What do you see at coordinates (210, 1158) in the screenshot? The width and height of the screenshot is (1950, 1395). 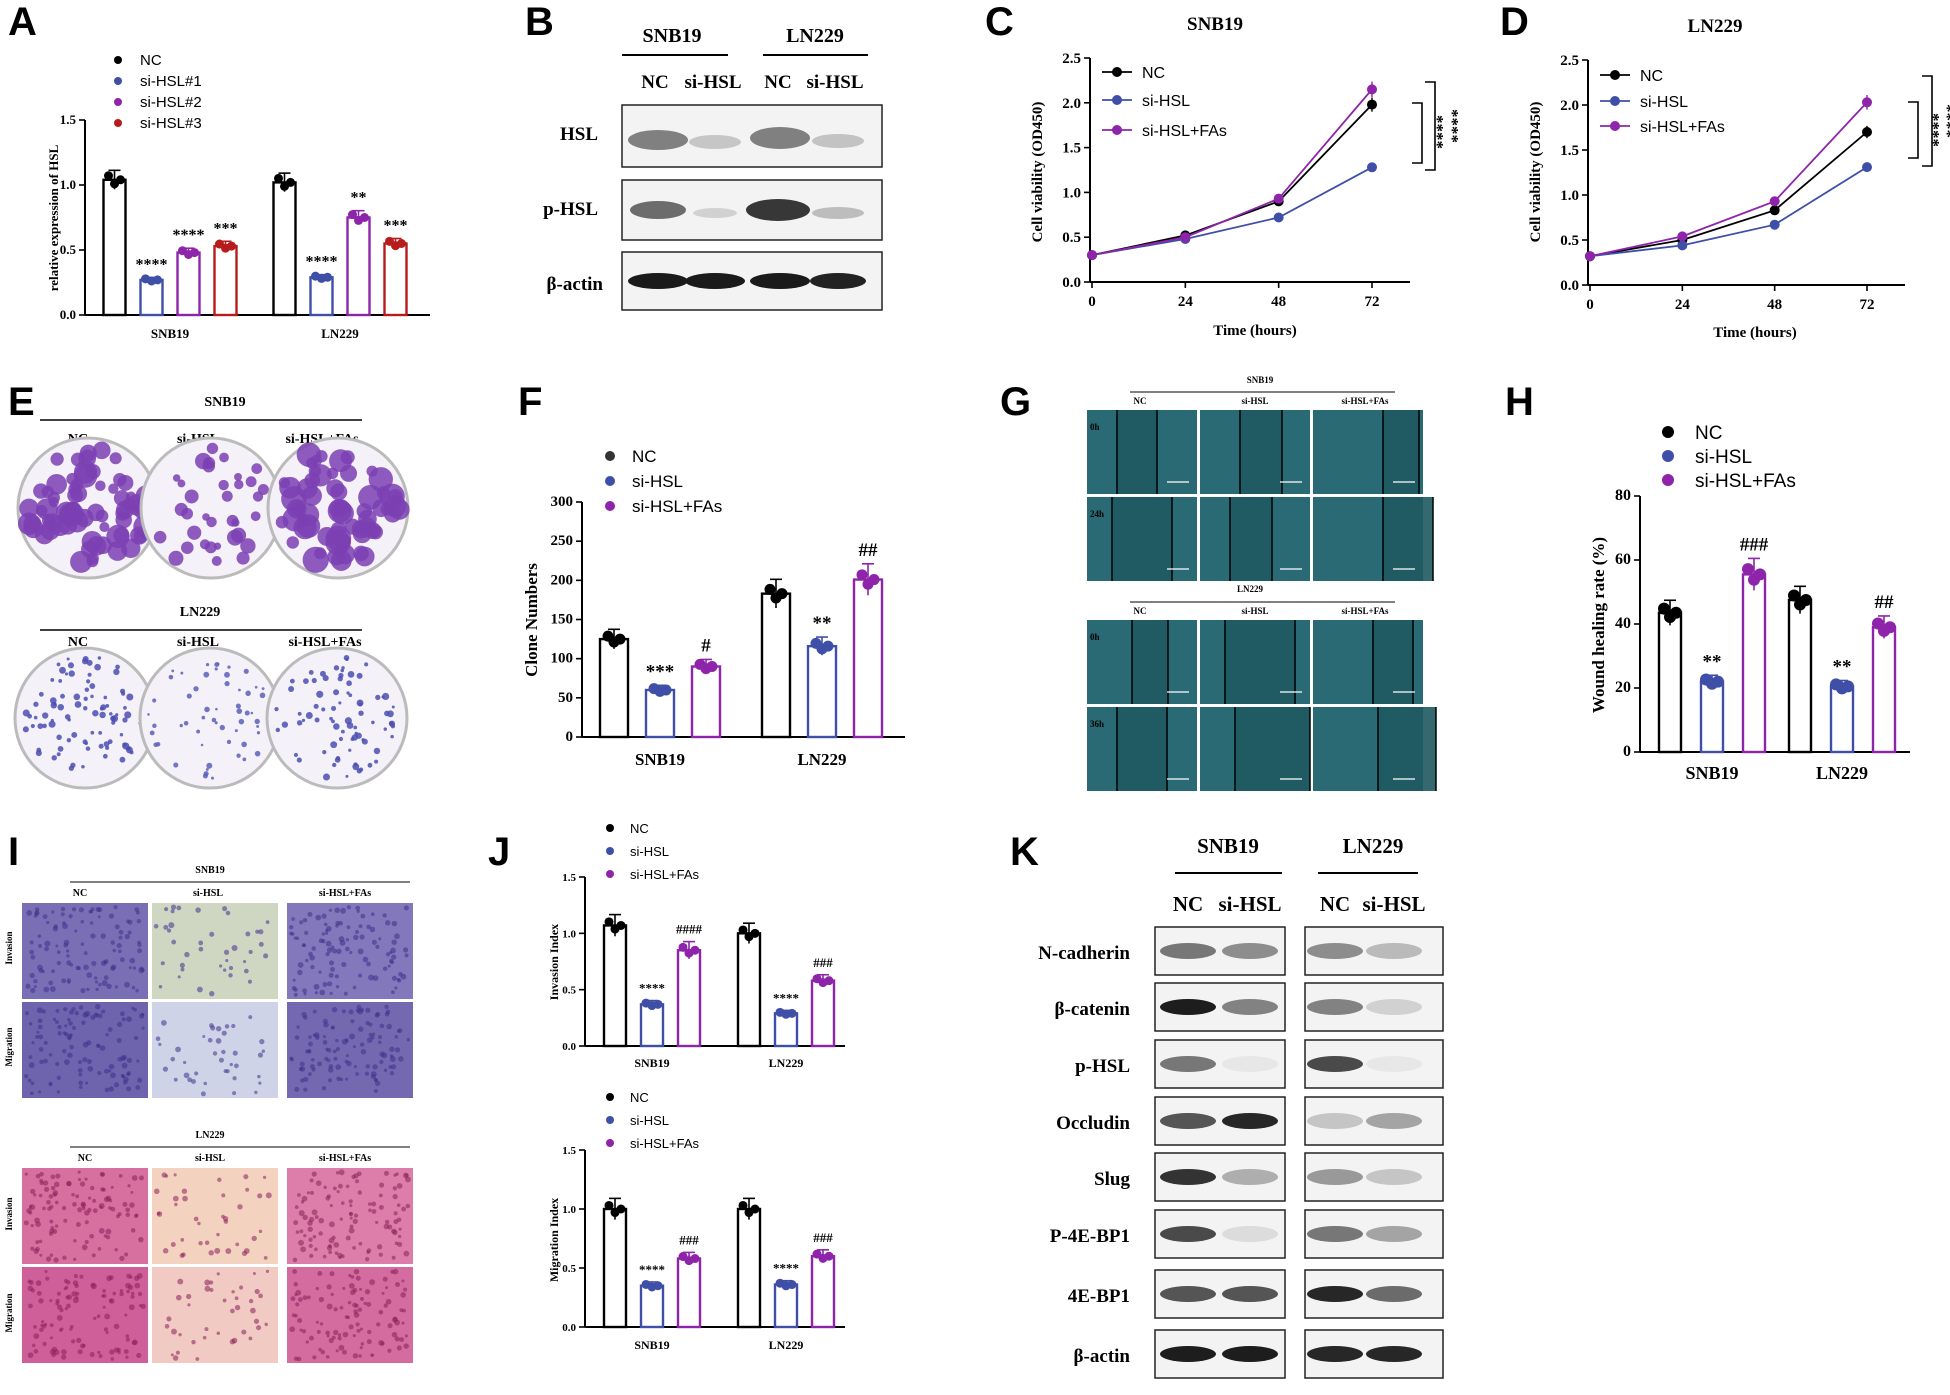 I see `svg-text: si-HSL` at bounding box center [210, 1158].